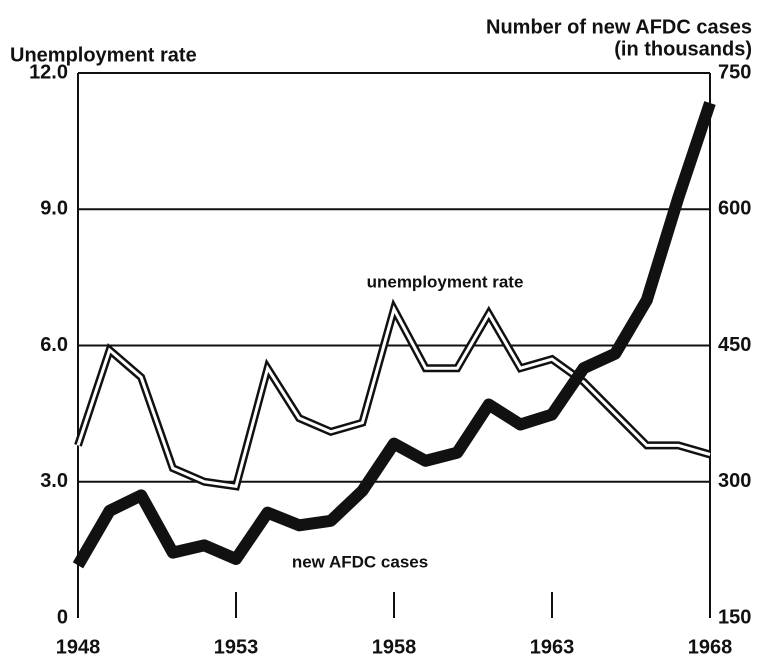 The width and height of the screenshot is (765, 664). What do you see at coordinates (710, 647) in the screenshot?
I see `x-tick-label: 1968` at bounding box center [710, 647].